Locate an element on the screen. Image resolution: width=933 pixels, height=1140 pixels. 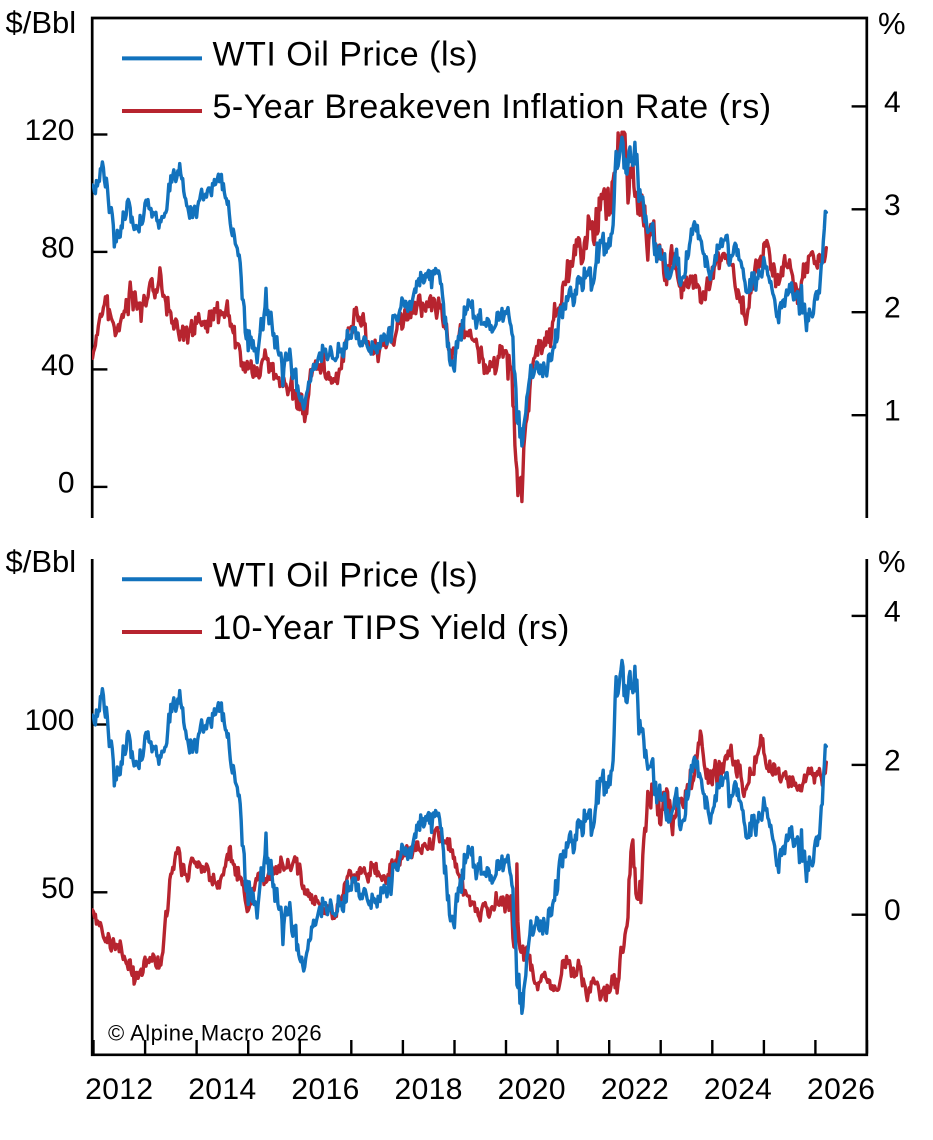
svg-text: 2020 is located at coordinates (532, 1089).